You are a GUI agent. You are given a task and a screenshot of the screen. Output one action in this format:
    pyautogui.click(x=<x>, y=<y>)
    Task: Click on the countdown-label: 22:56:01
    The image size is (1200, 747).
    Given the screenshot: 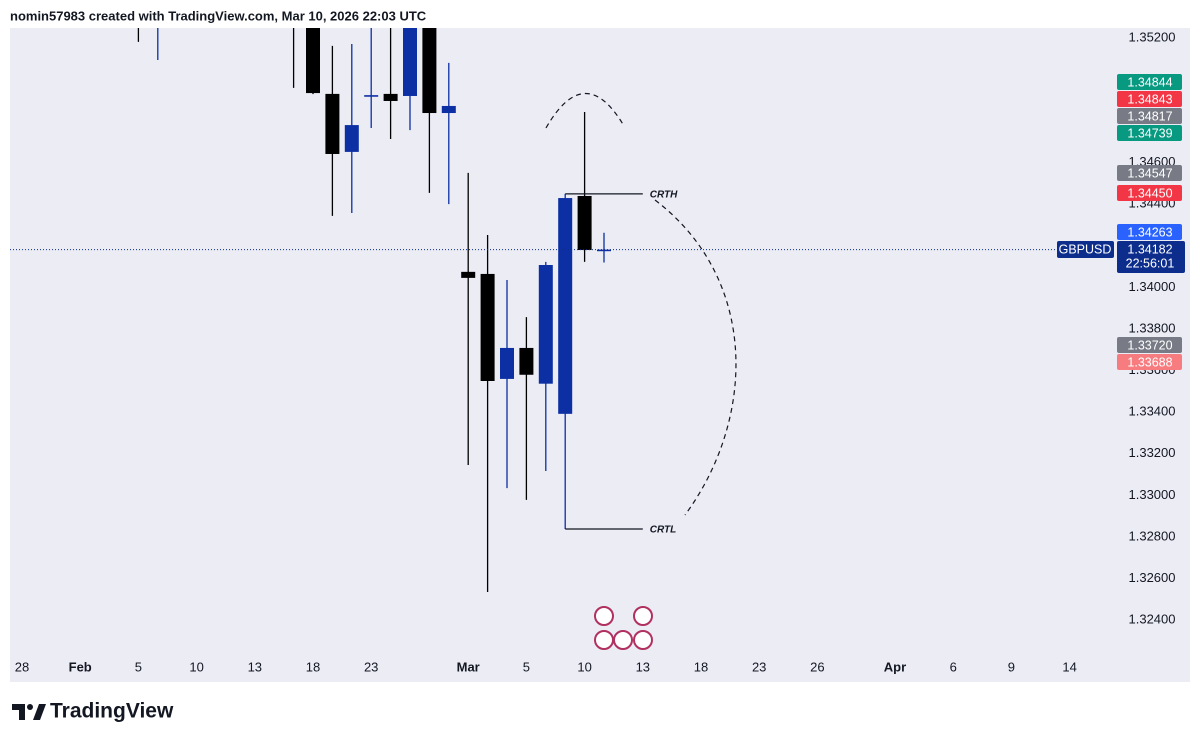 What is the action you would take?
    pyautogui.click(x=1150, y=263)
    